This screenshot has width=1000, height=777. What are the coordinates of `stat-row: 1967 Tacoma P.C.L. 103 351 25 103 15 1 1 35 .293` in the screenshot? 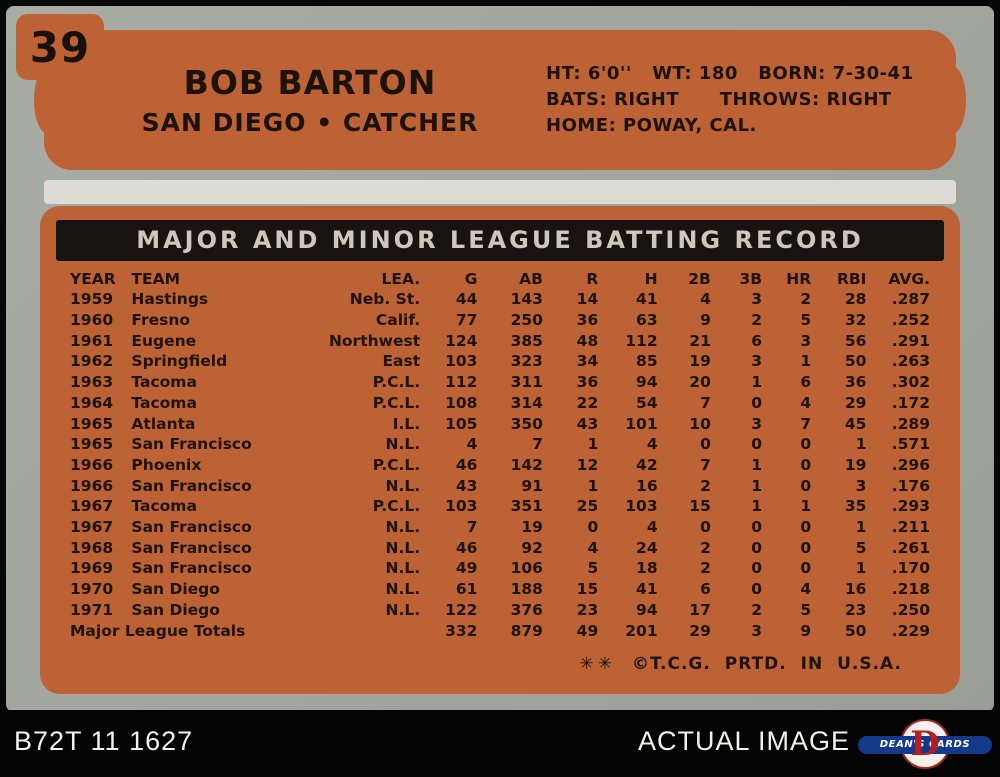 It's located at (500, 507).